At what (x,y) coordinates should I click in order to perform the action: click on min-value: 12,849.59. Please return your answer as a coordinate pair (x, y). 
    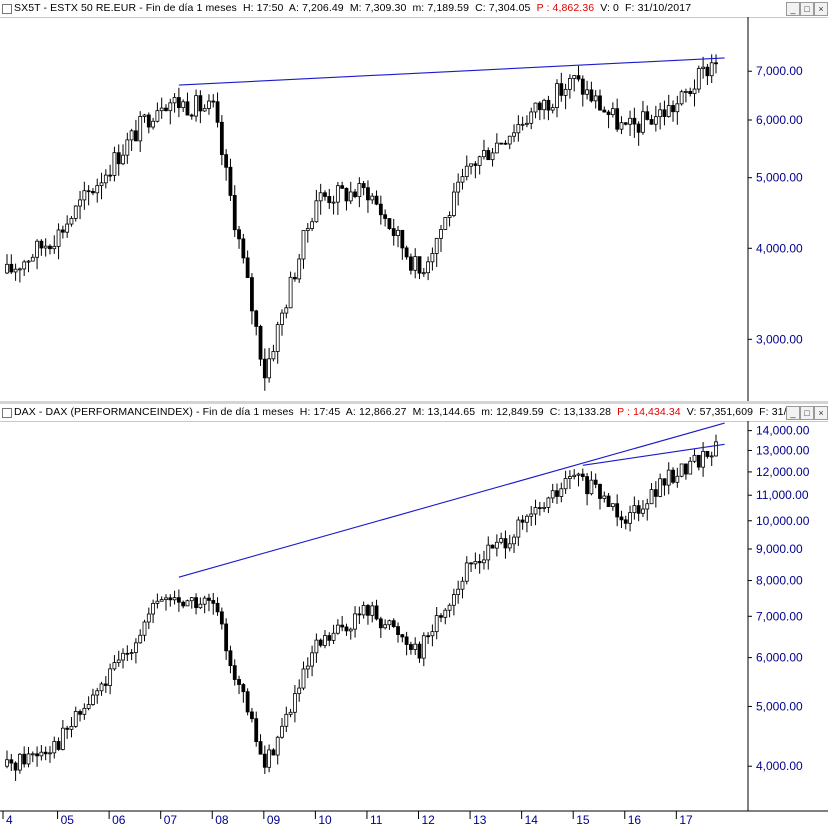
    Looking at the image, I should click on (520, 412).